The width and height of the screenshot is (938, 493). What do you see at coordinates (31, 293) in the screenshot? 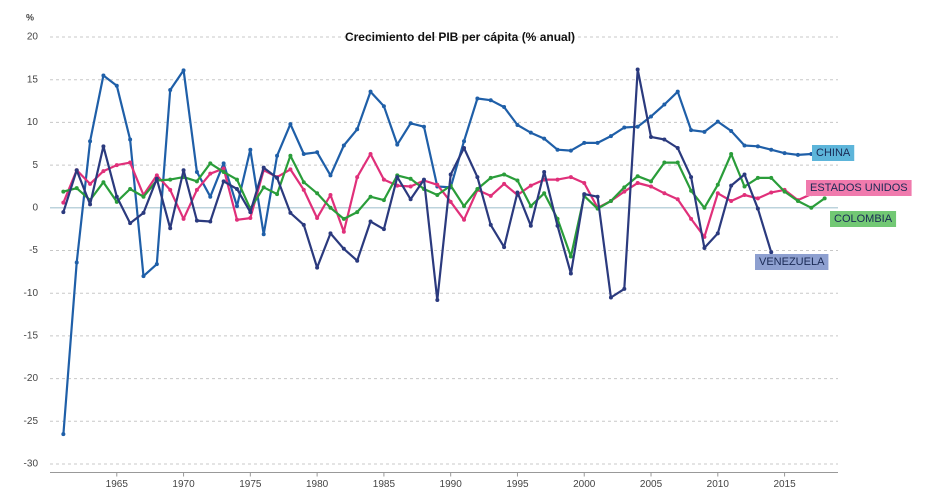
I see `y-tick-label: -10` at bounding box center [31, 293].